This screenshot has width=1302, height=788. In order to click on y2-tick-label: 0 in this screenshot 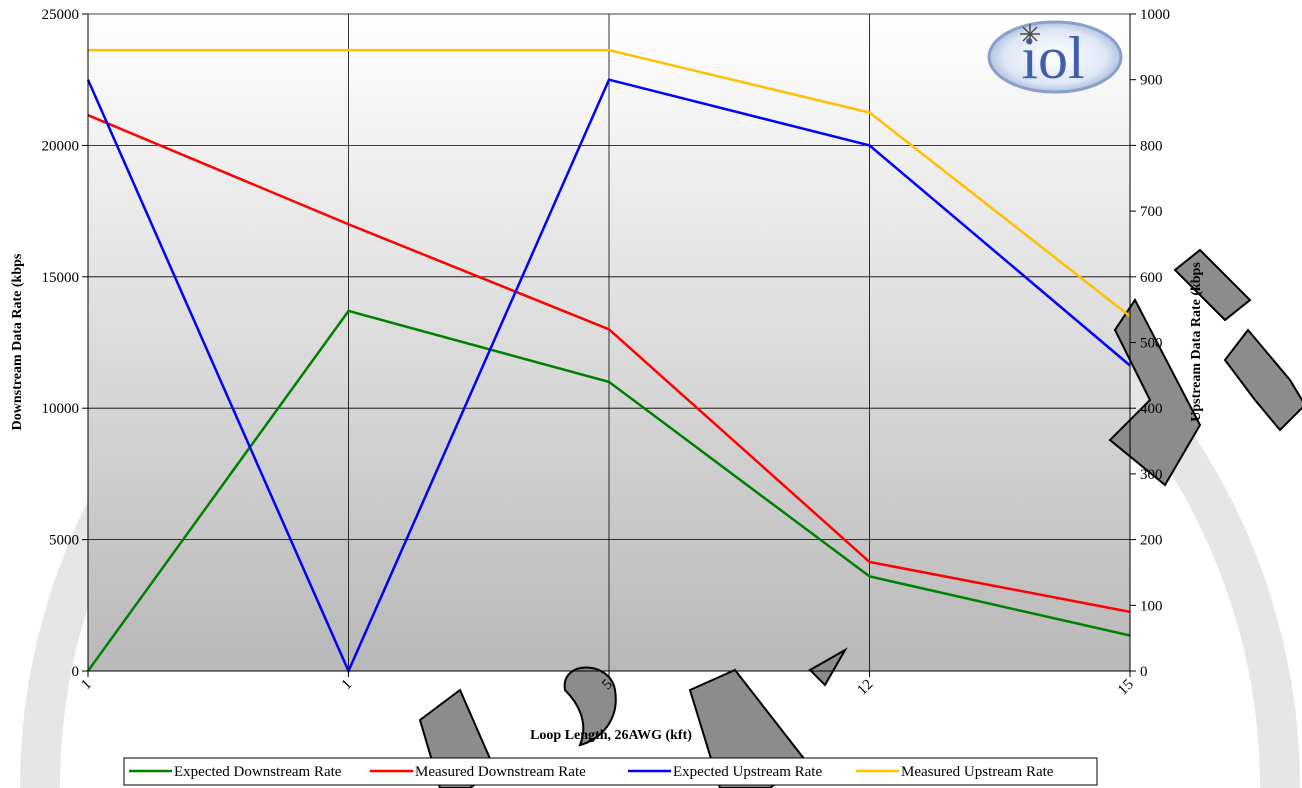, I will do `click(1144, 672)`.